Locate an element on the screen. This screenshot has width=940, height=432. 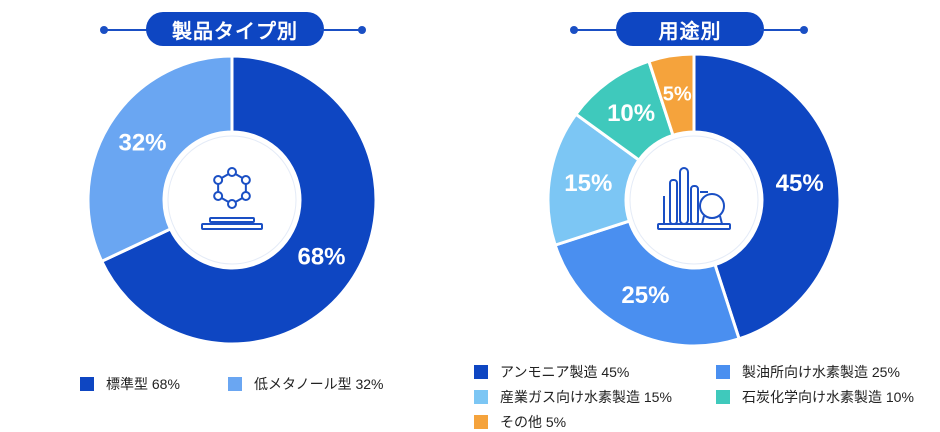
legend-label: 標準型 68% is located at coordinates (143, 384).